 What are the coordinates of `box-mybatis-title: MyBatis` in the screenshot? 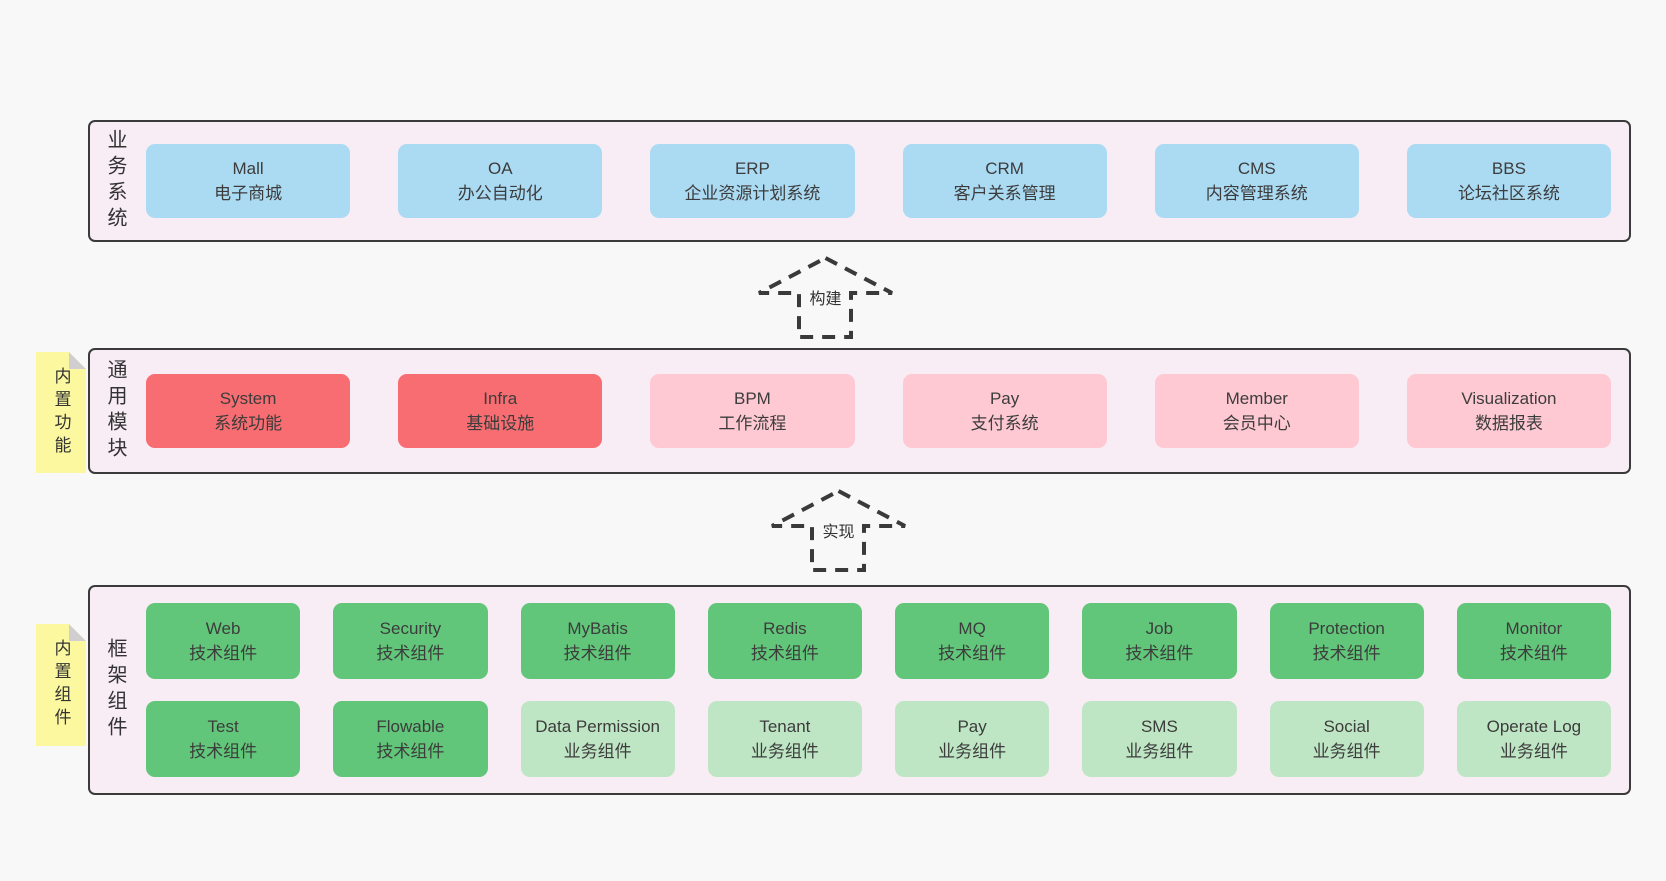 It's located at (597, 628).